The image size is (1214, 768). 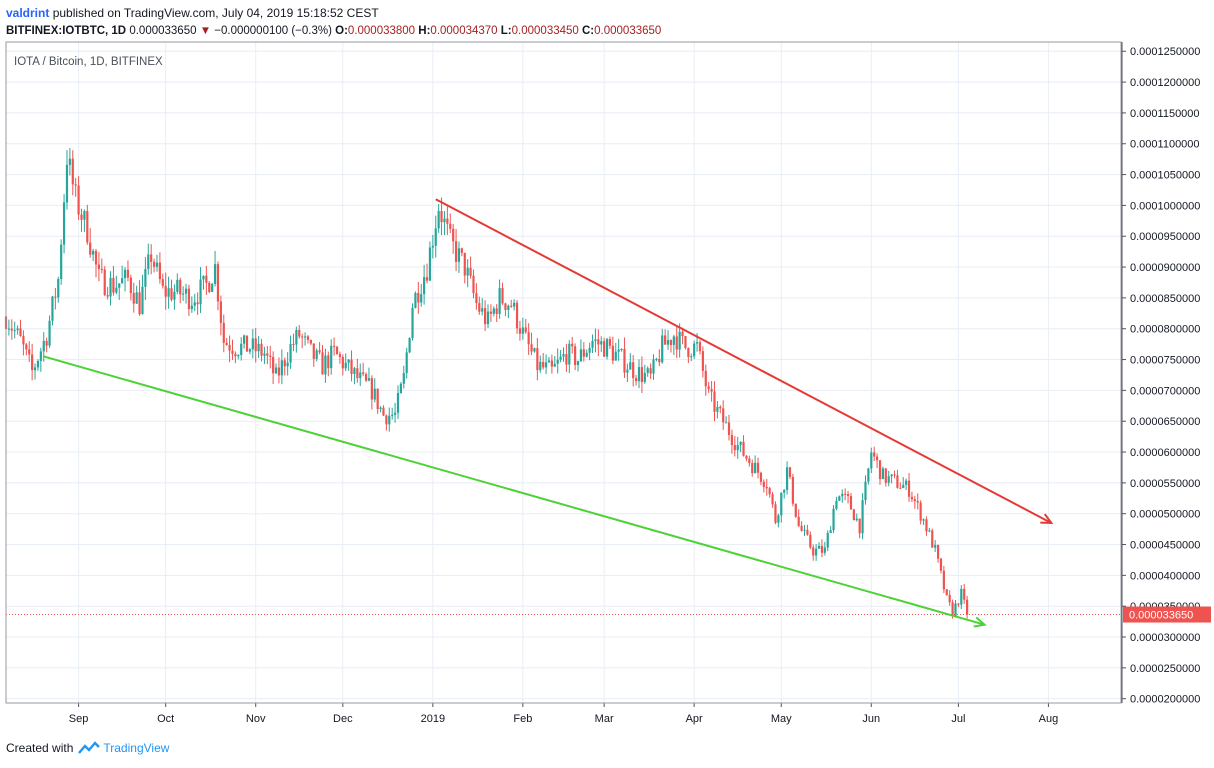 I want to click on tradingview-brand-link: TradingView, so click(x=136, y=748).